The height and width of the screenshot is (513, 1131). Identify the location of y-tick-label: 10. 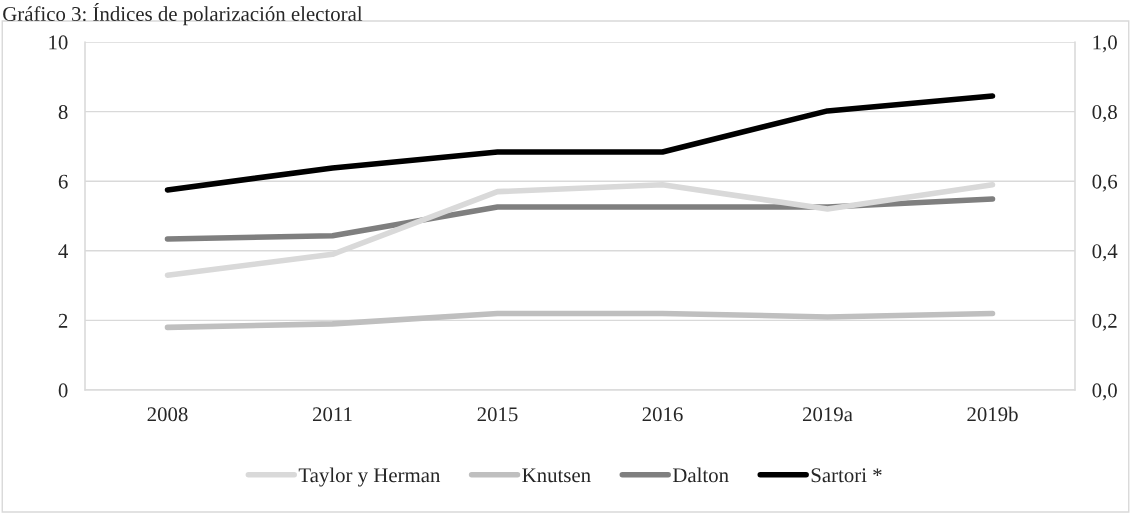
(58, 42).